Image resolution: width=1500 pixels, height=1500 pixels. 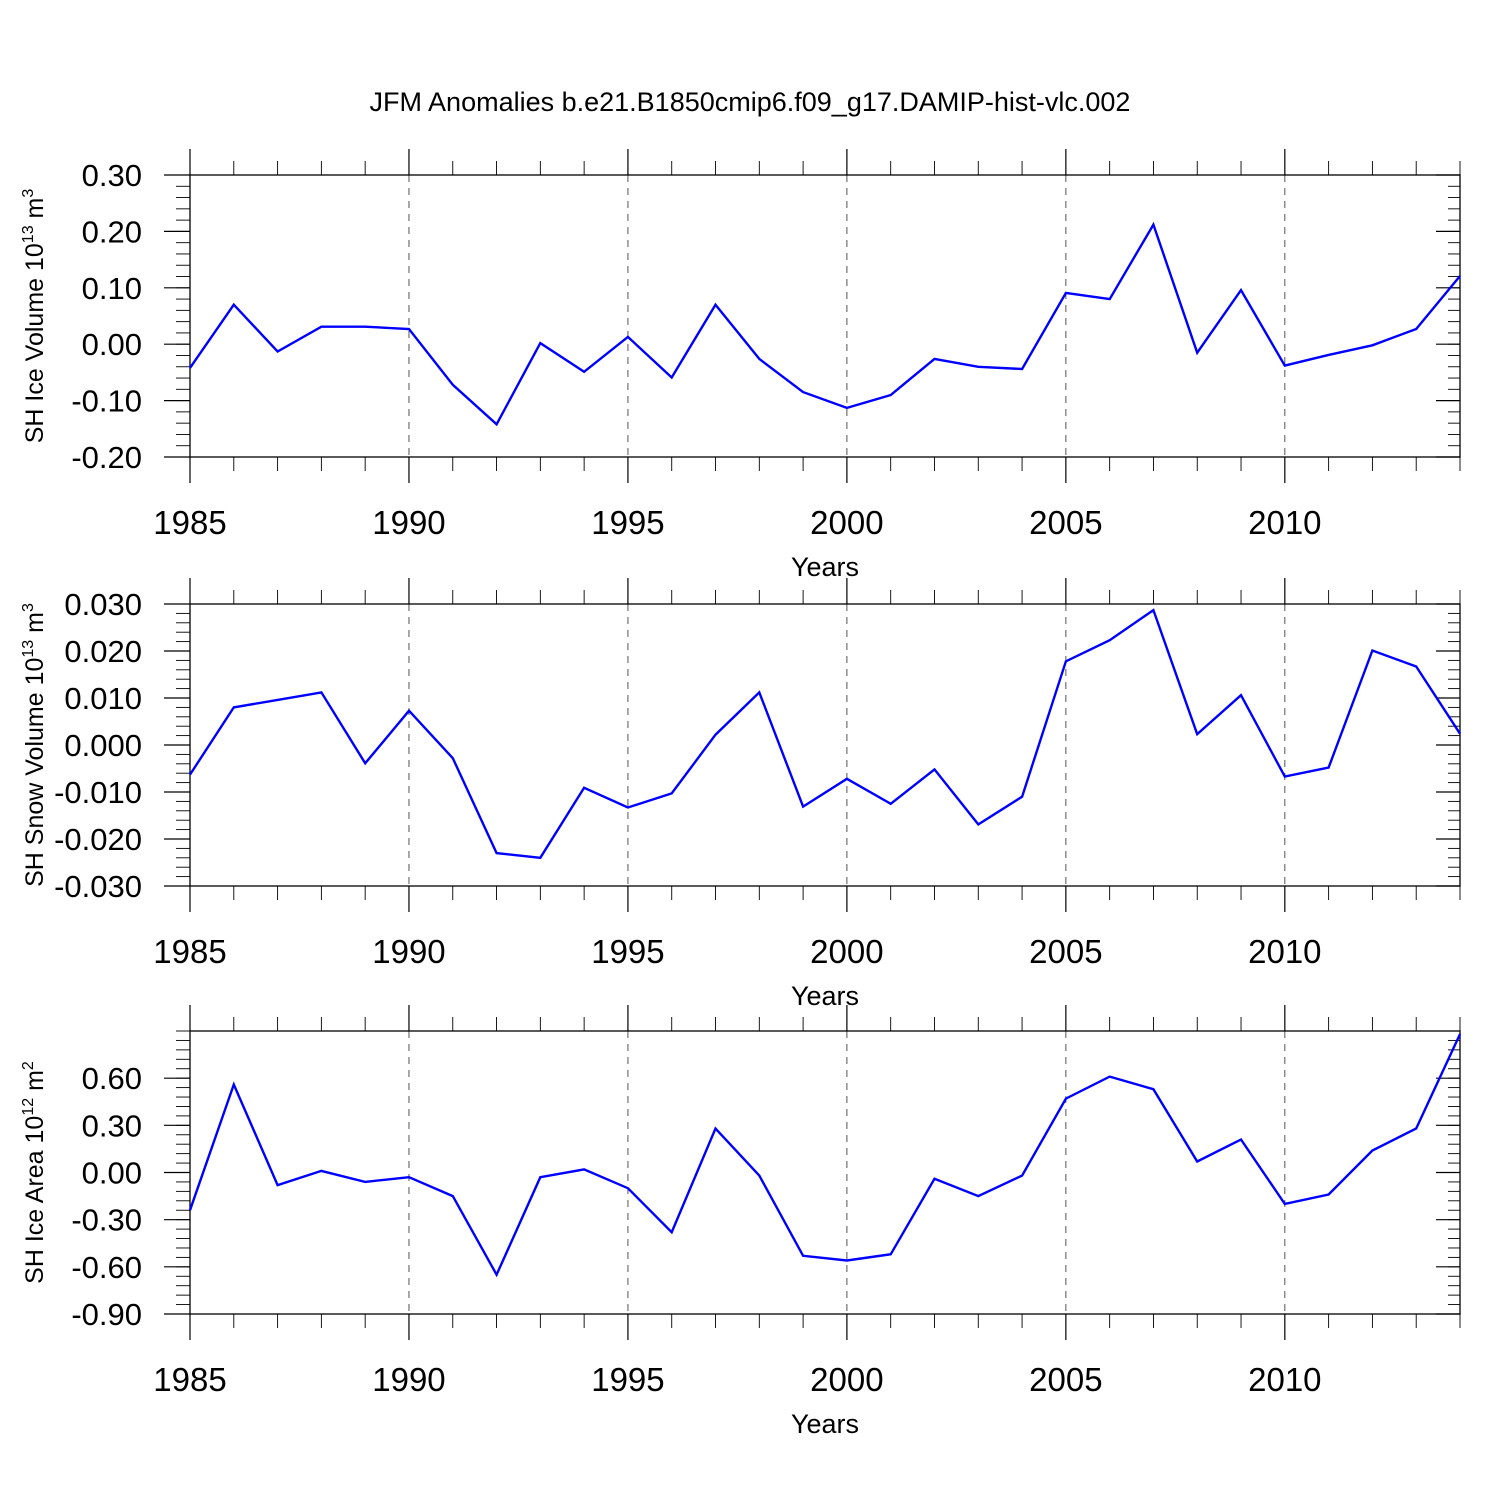 I want to click on y-tick-label: 0.20, so click(x=112, y=231).